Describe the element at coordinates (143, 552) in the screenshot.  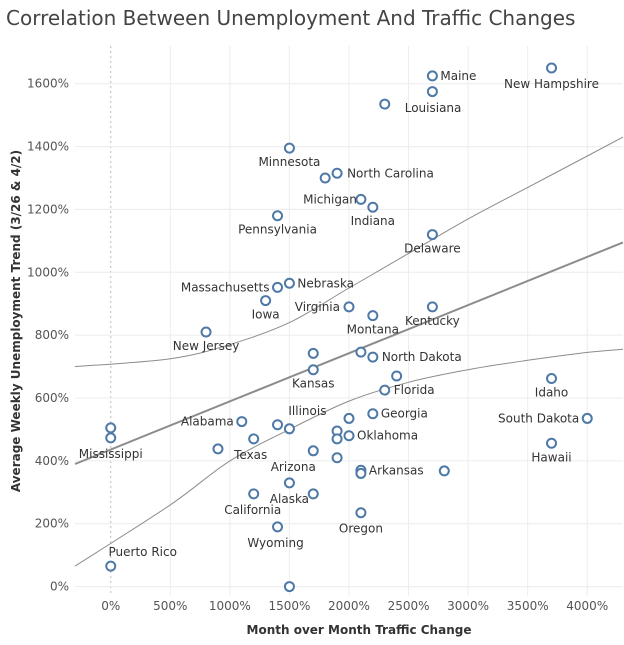
I see `point-label: Puerto Rico` at that location.